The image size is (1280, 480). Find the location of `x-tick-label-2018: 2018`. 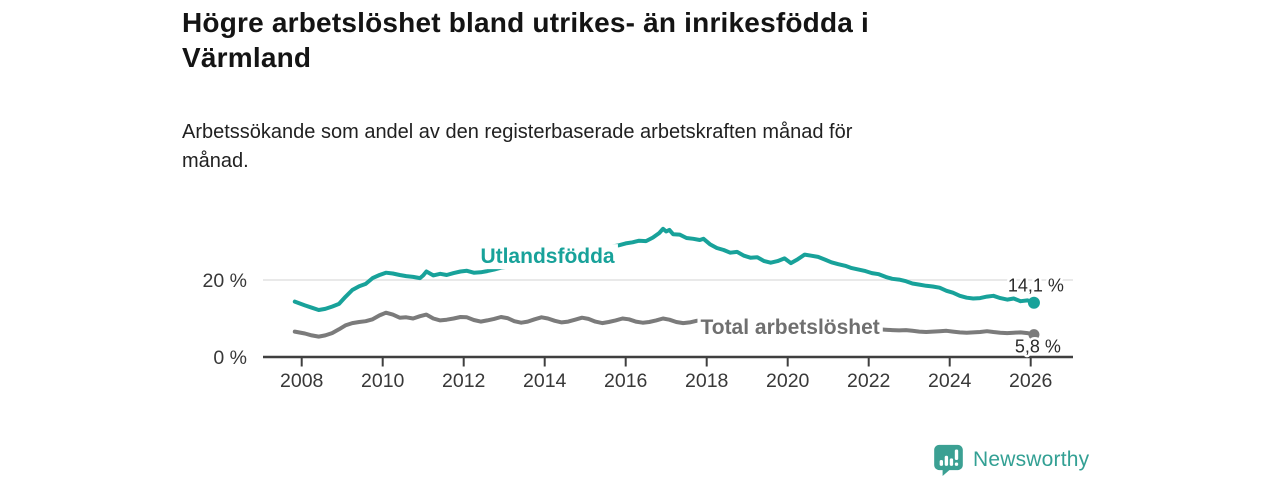

x-tick-label-2018: 2018 is located at coordinates (706, 381).